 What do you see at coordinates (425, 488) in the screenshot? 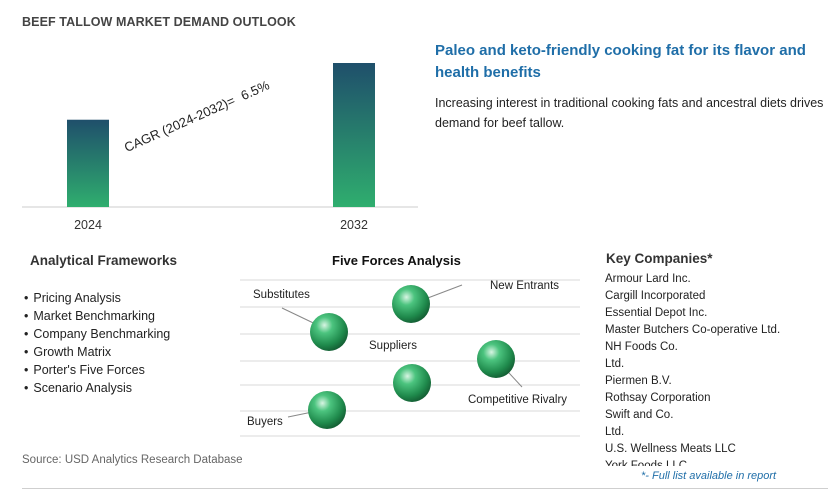
I see `bottom-divider` at bounding box center [425, 488].